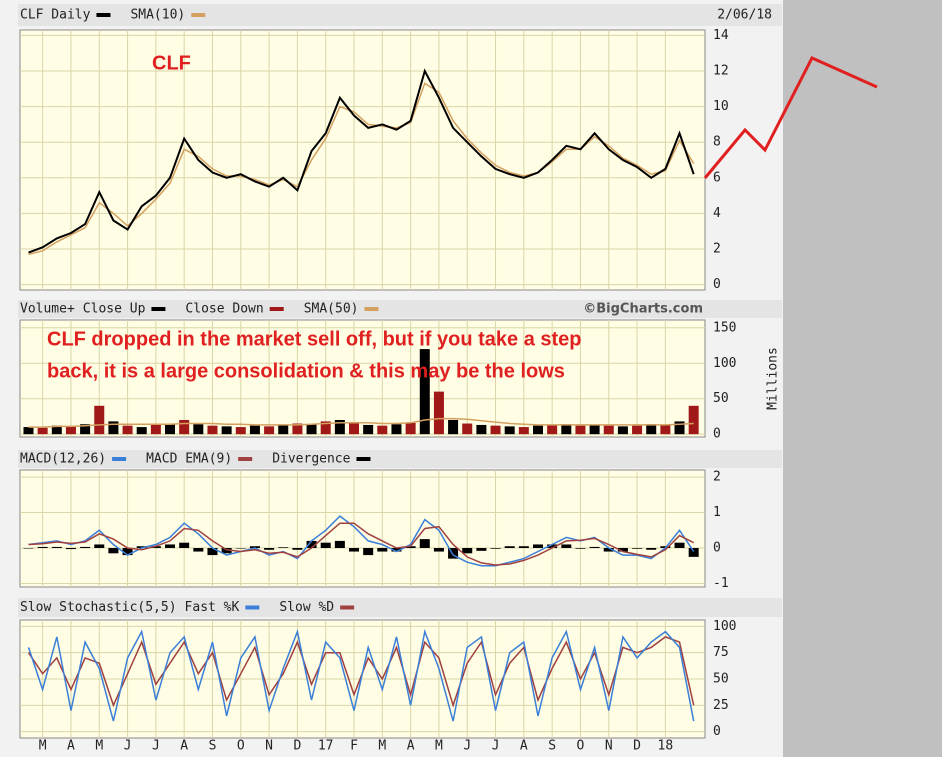 The width and height of the screenshot is (942, 757). I want to click on y-tick-label: 100, so click(724, 626).